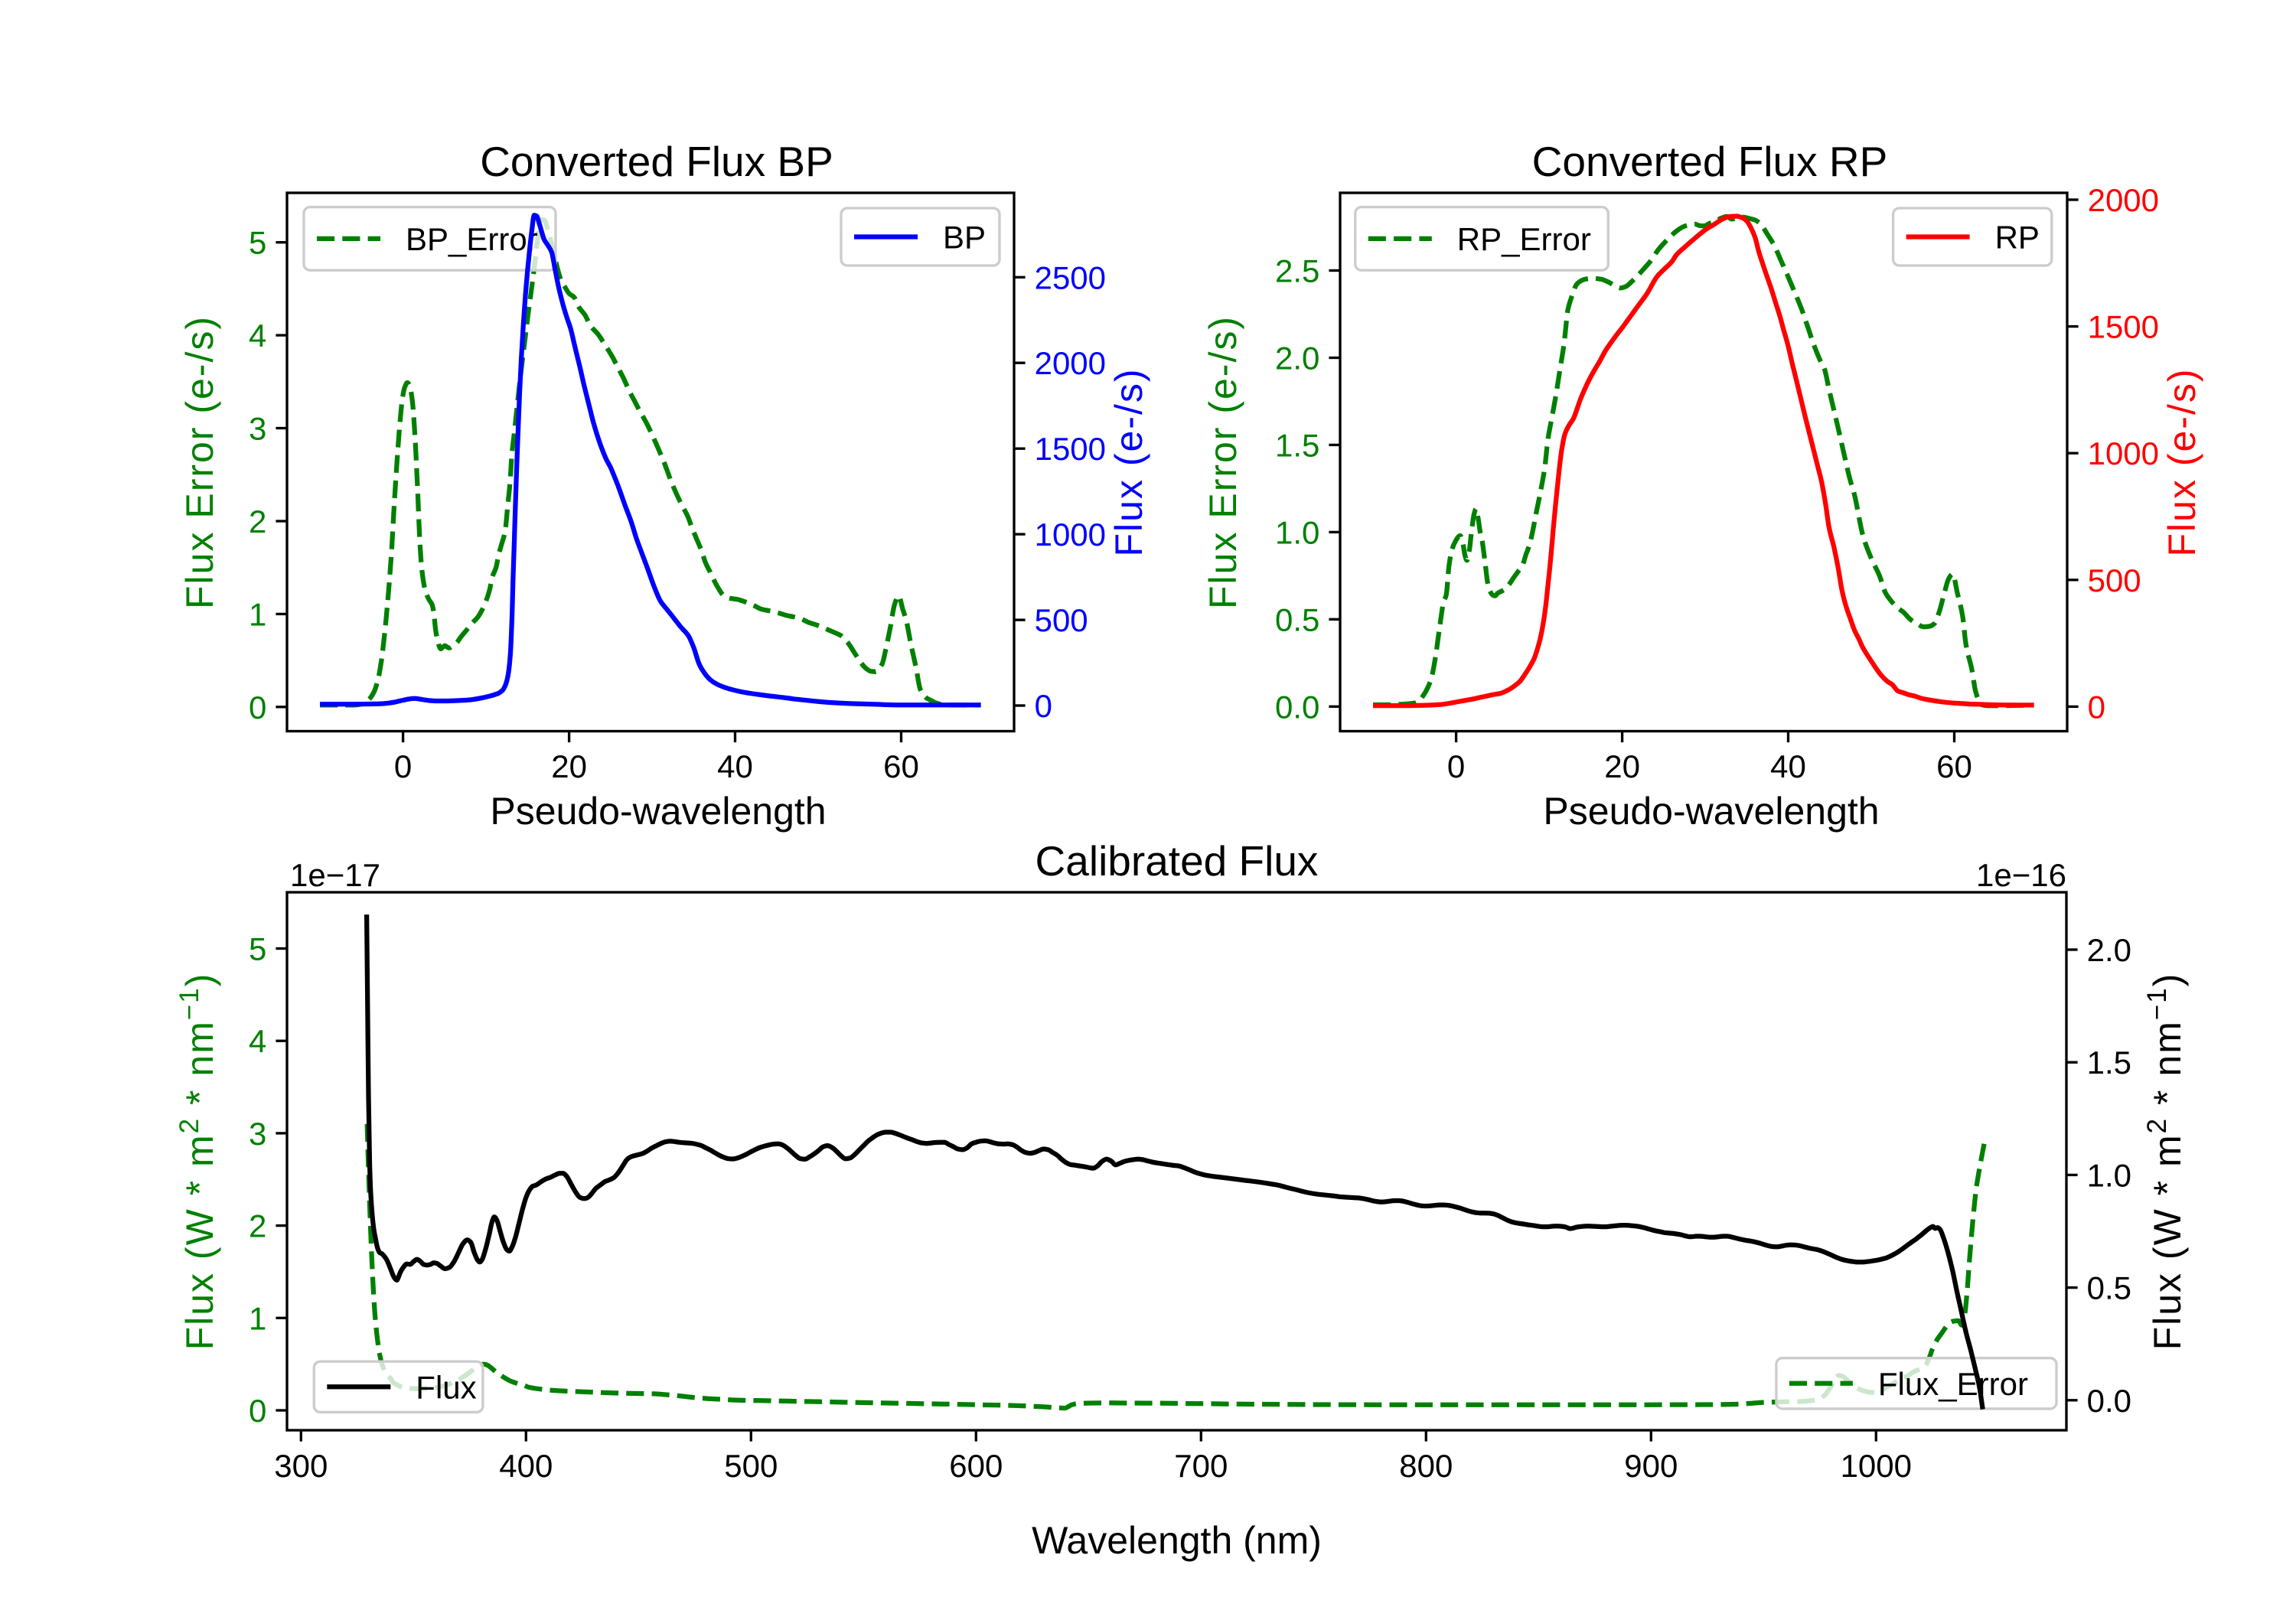 The image size is (2296, 1607). Describe the element at coordinates (1177, 1540) in the screenshot. I see `svg-text: Wavelength (nm)` at that location.